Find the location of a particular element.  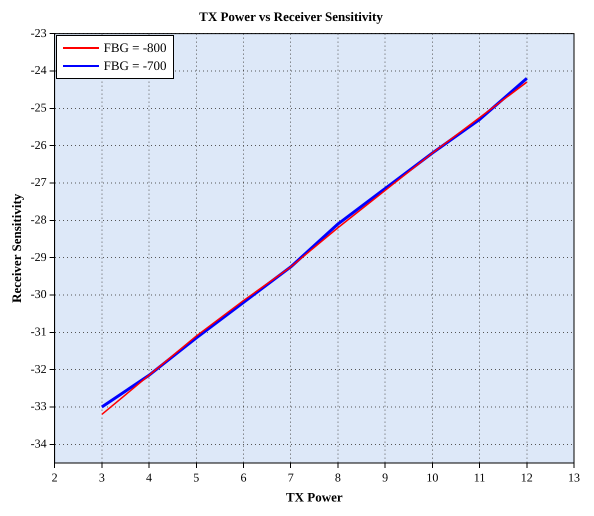

y-tick-label: -26 is located at coordinates (38, 145).